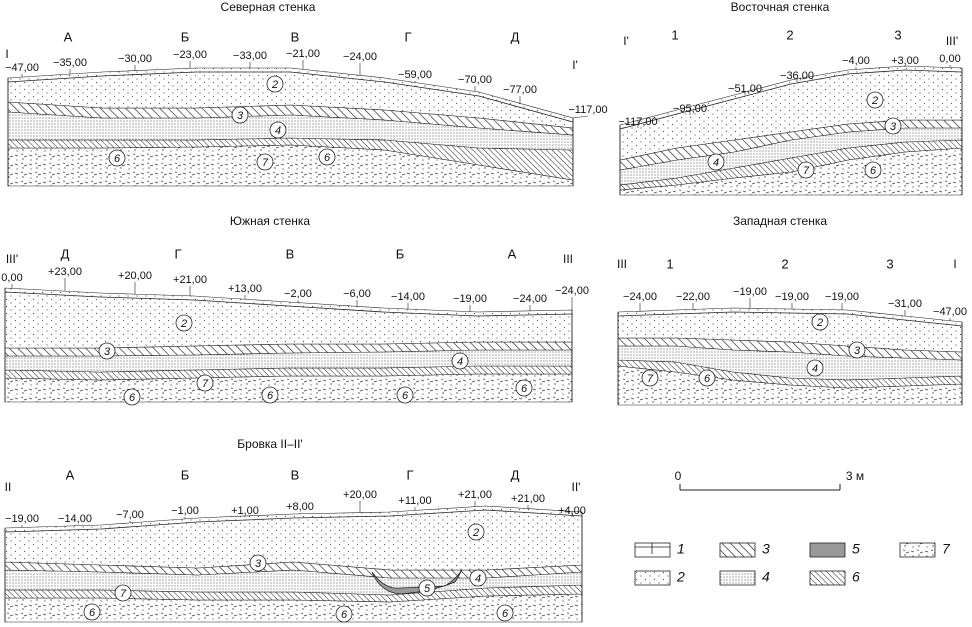  Describe the element at coordinates (270, 221) in the screenshot. I see `panel-title: Южная стенка` at that location.